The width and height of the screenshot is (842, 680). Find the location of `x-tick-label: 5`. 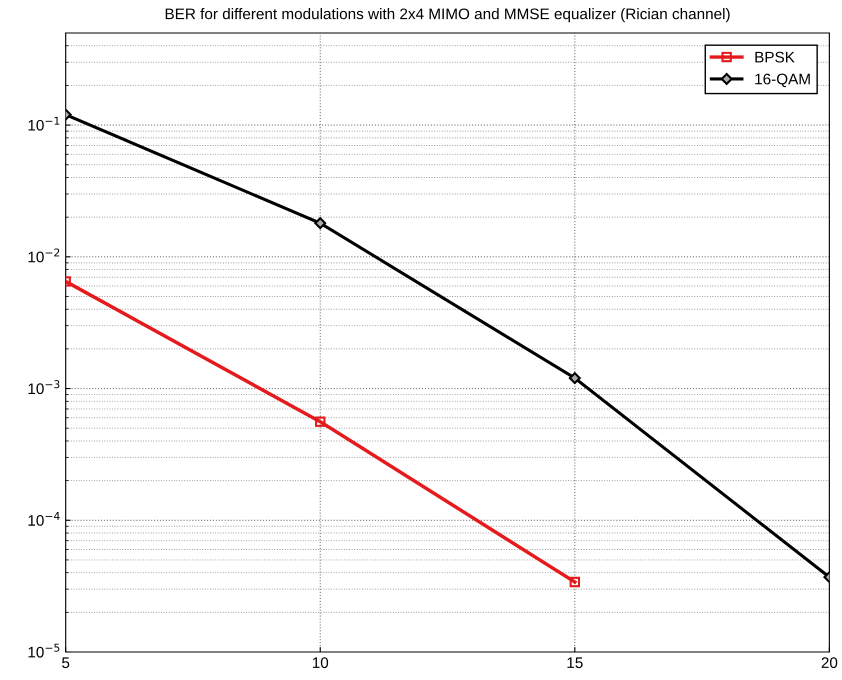

x-tick-label: 5 is located at coordinates (66, 662).